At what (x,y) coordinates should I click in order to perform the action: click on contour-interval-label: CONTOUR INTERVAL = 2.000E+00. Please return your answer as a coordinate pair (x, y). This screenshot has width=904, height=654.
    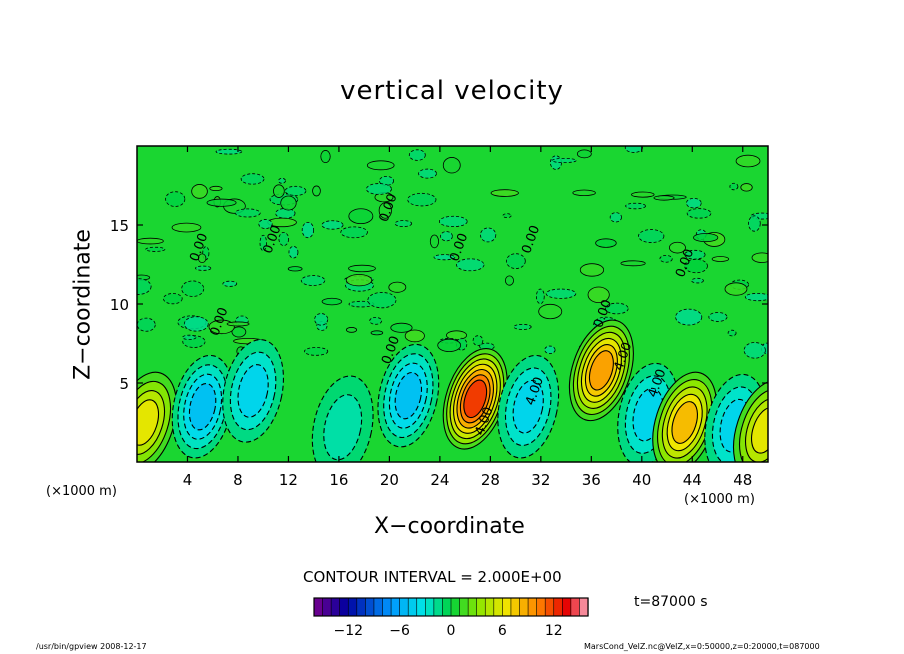
    Looking at the image, I should click on (432, 577).